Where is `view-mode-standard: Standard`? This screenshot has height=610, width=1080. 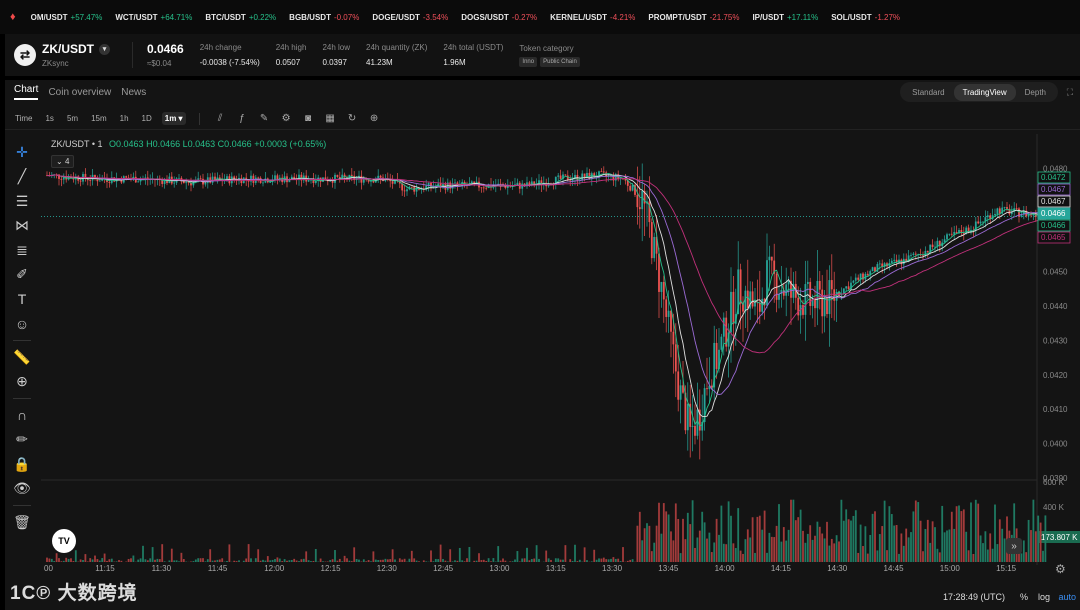
view-mode-standard: Standard is located at coordinates (928, 92).